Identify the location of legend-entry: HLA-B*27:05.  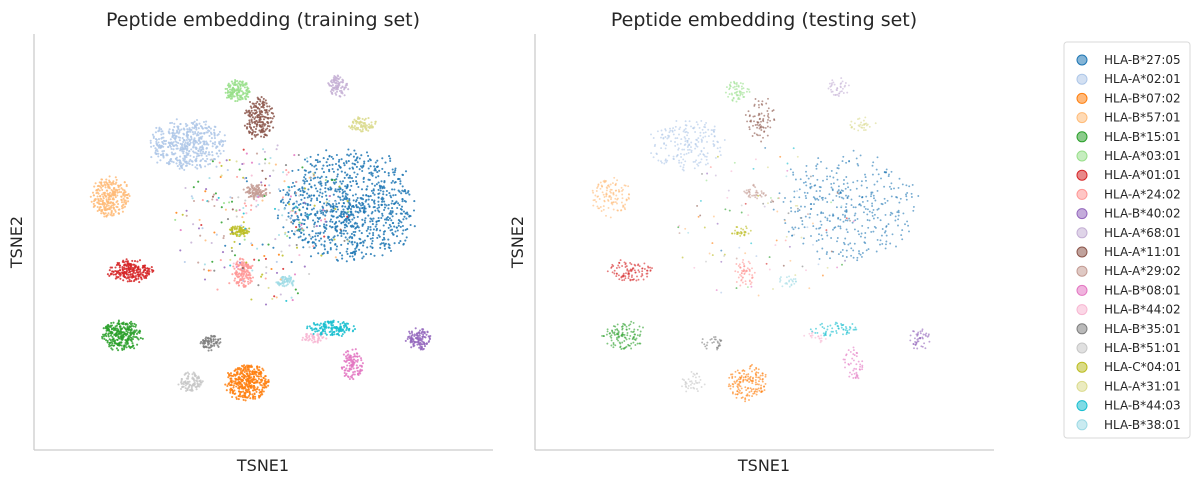
(1128, 60).